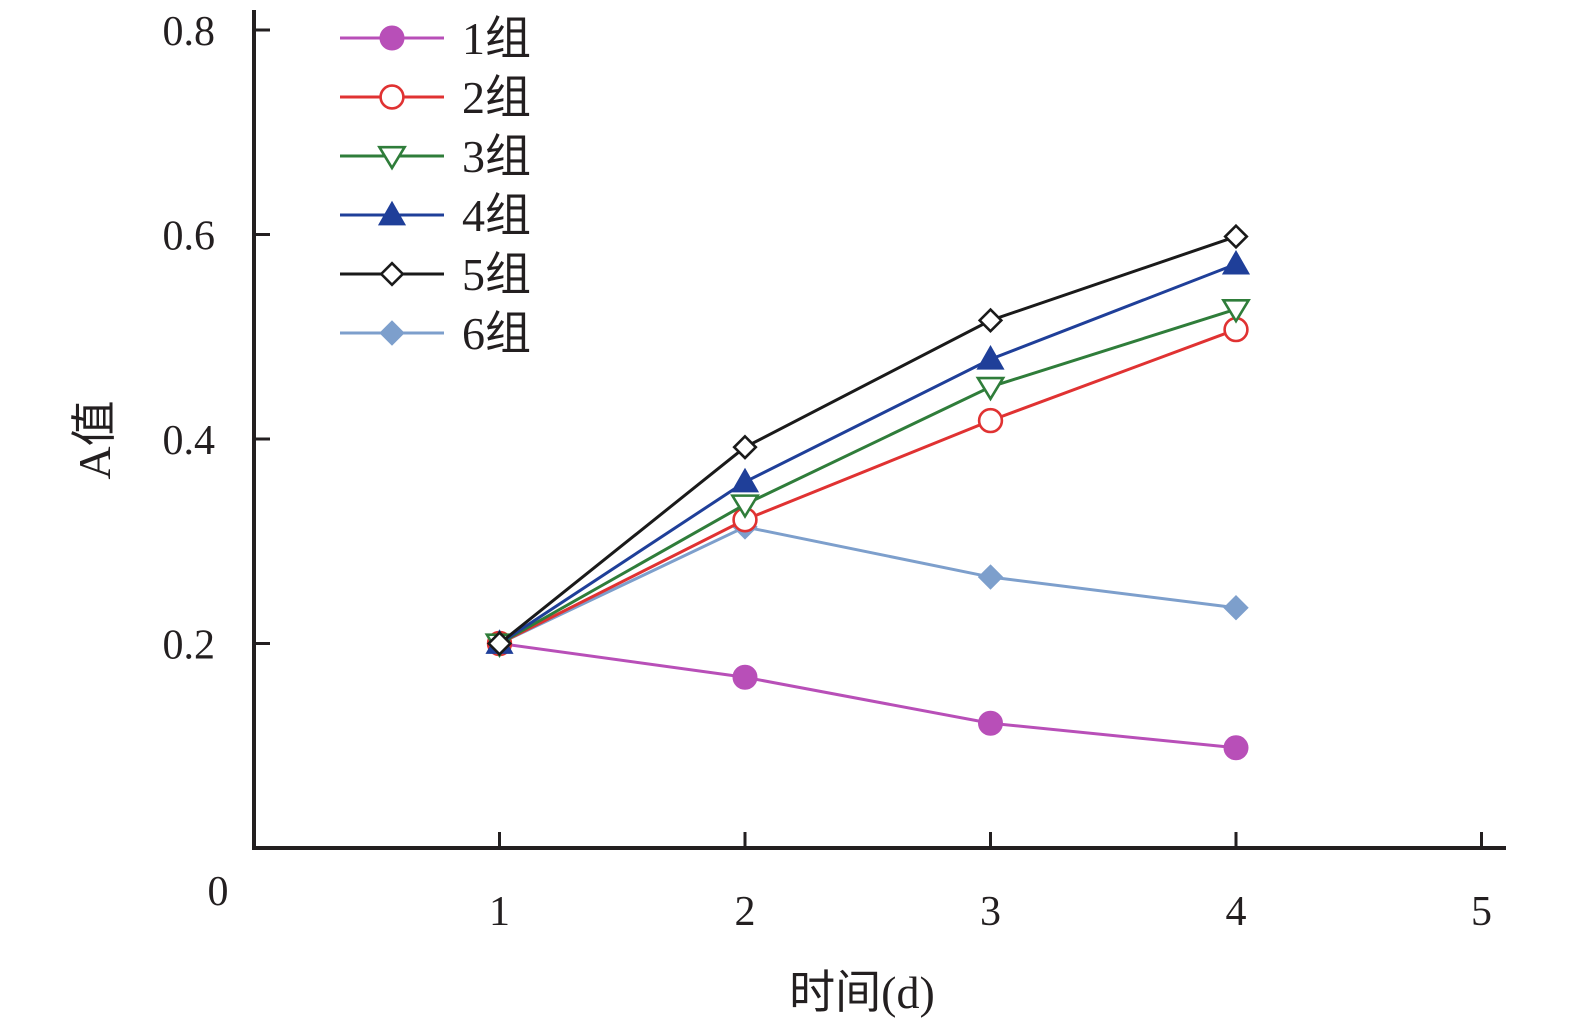 The image size is (1575, 1033). What do you see at coordinates (435, 274) in the screenshot?
I see `legend-item: 5组` at bounding box center [435, 274].